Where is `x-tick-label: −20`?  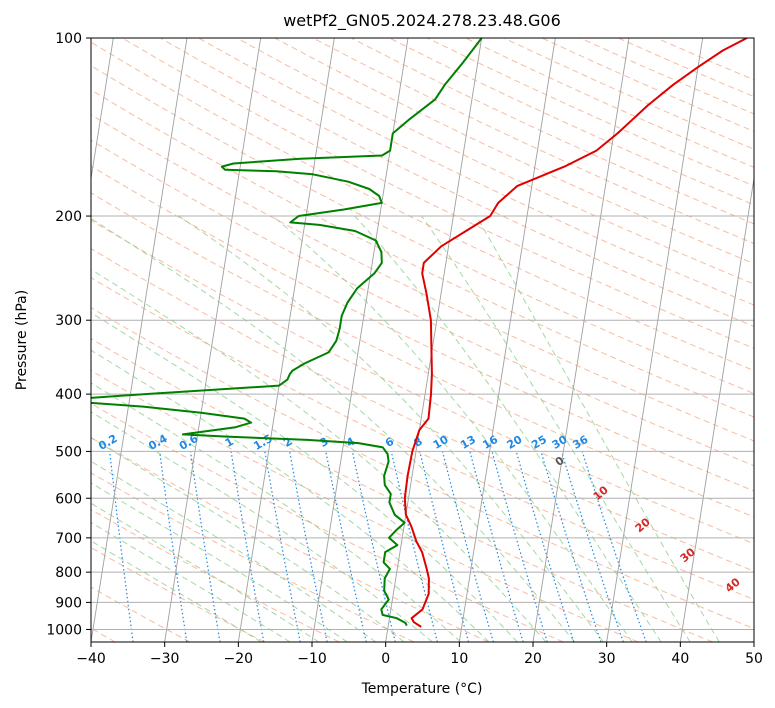
x-tick-label: −20 is located at coordinates (239, 659).